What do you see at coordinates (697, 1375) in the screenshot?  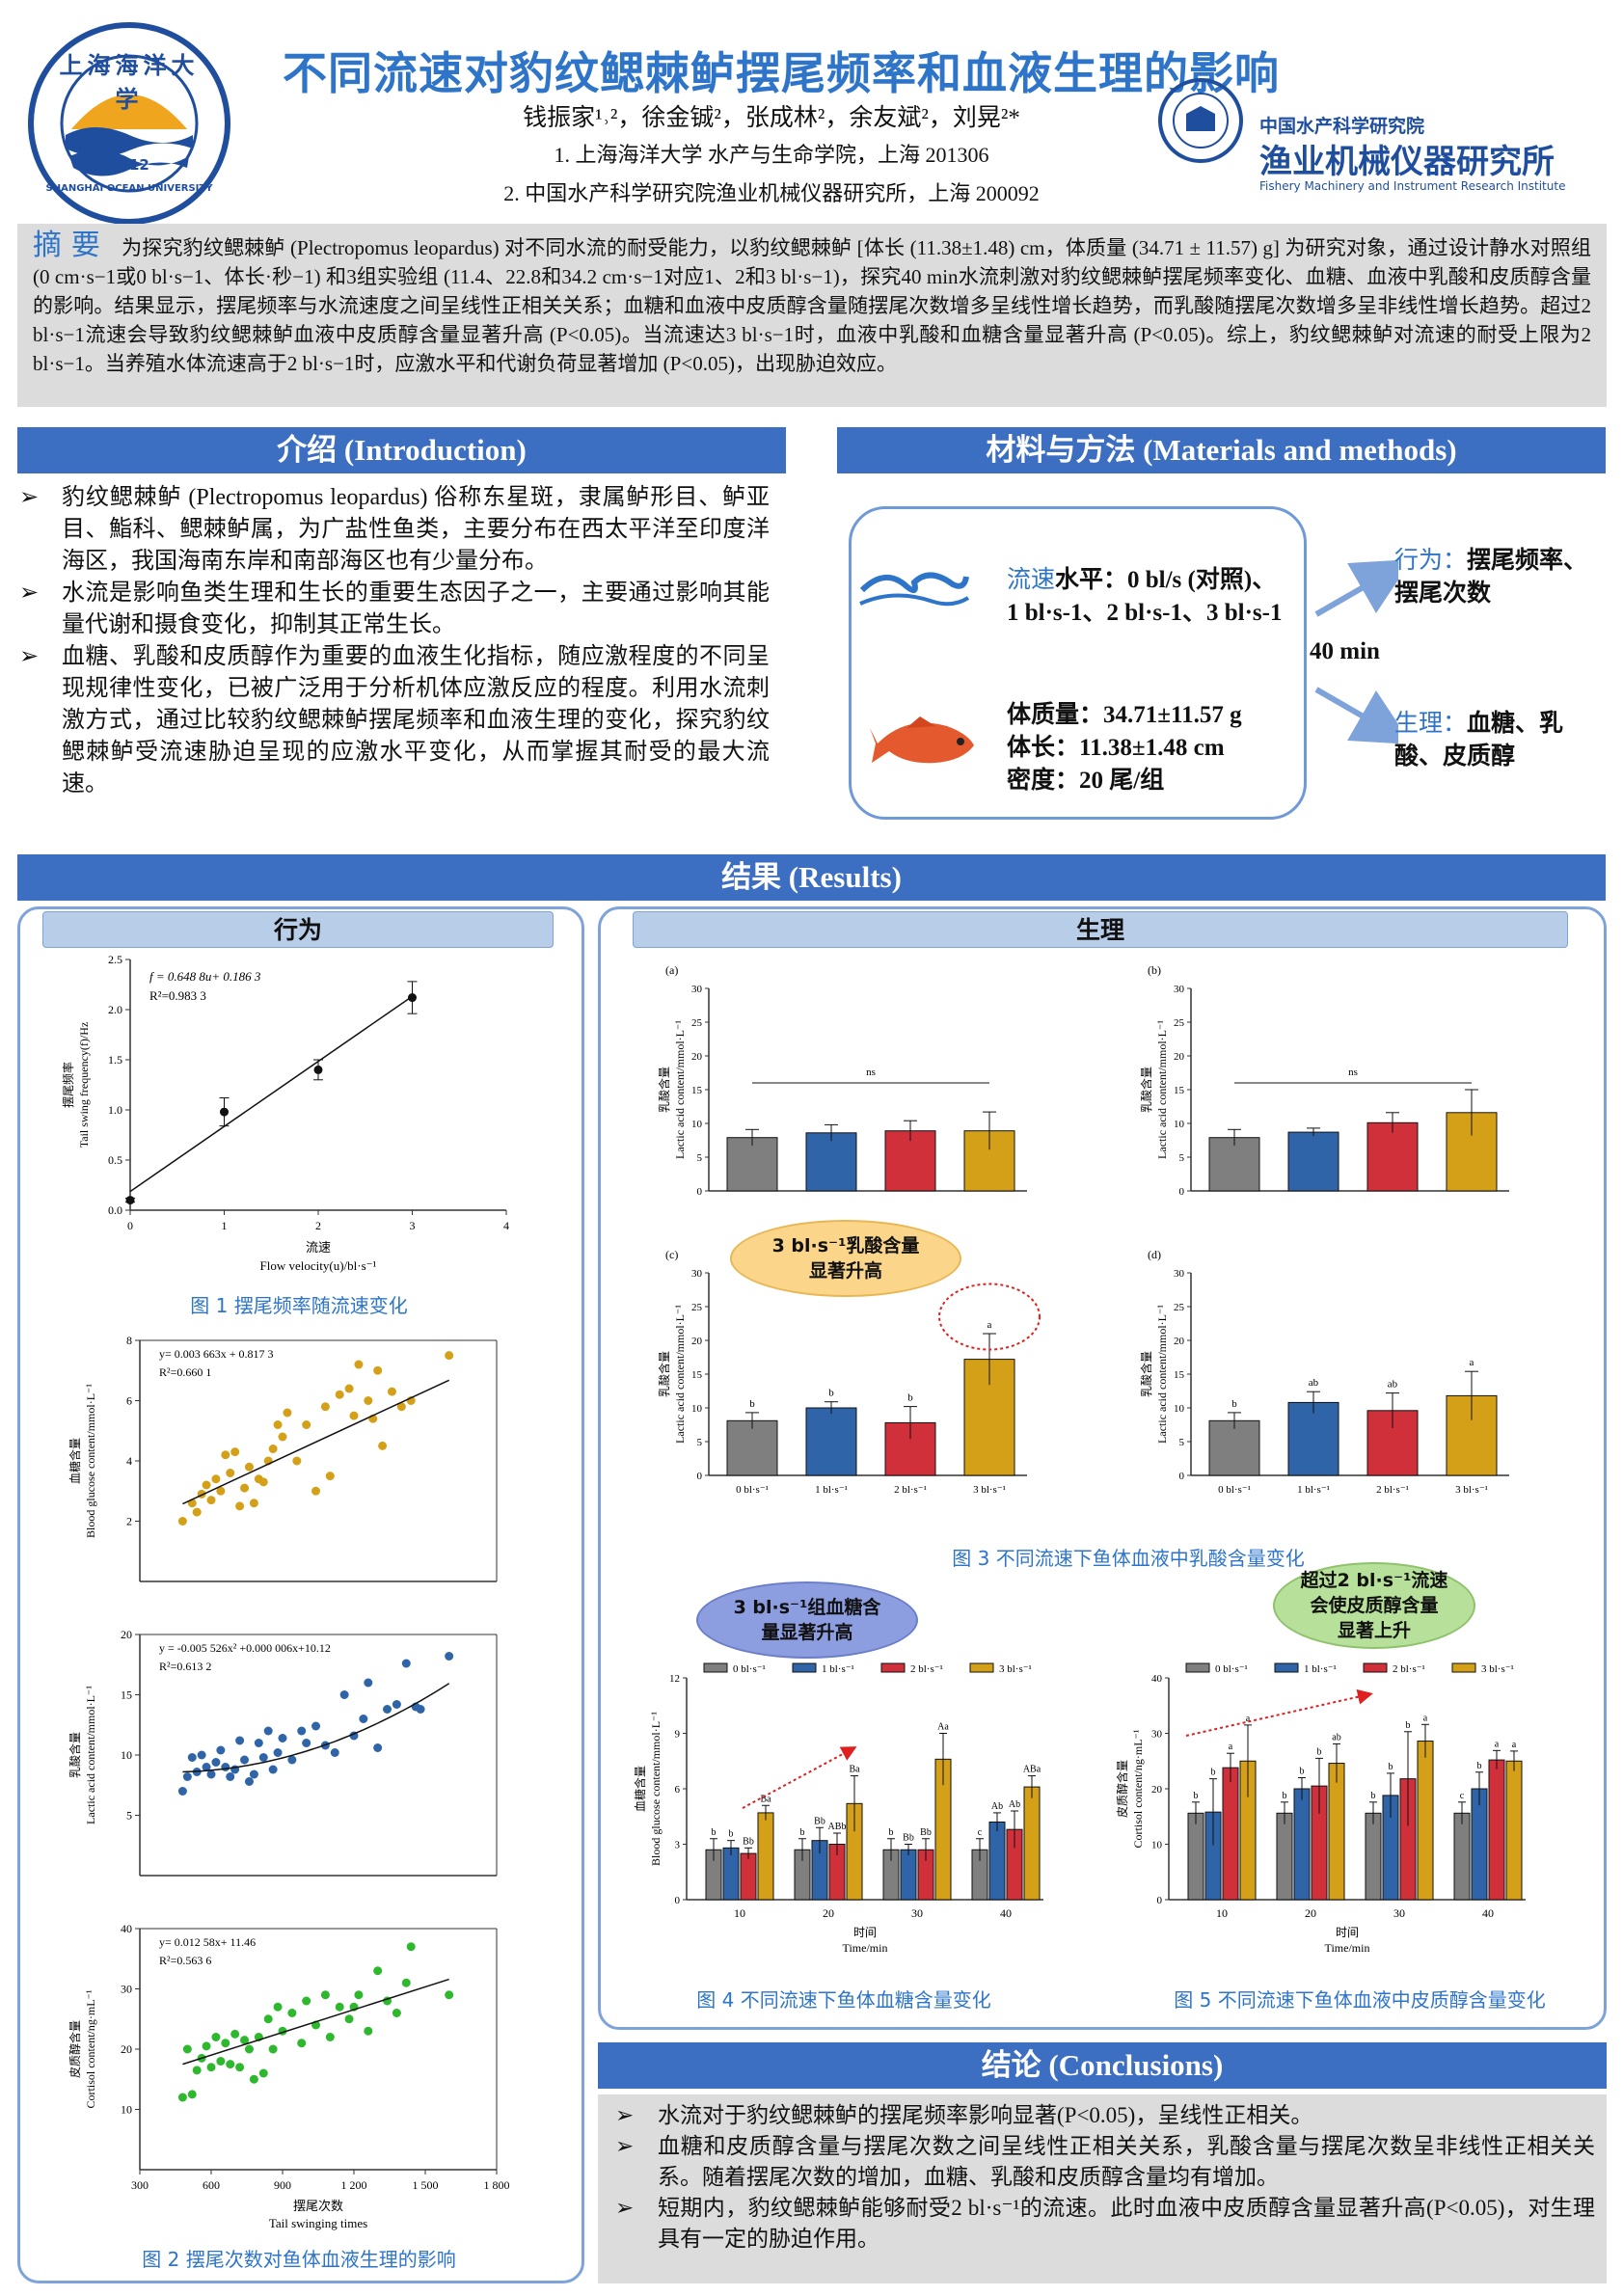 I see `fig3c-ytick-label: 15` at bounding box center [697, 1375].